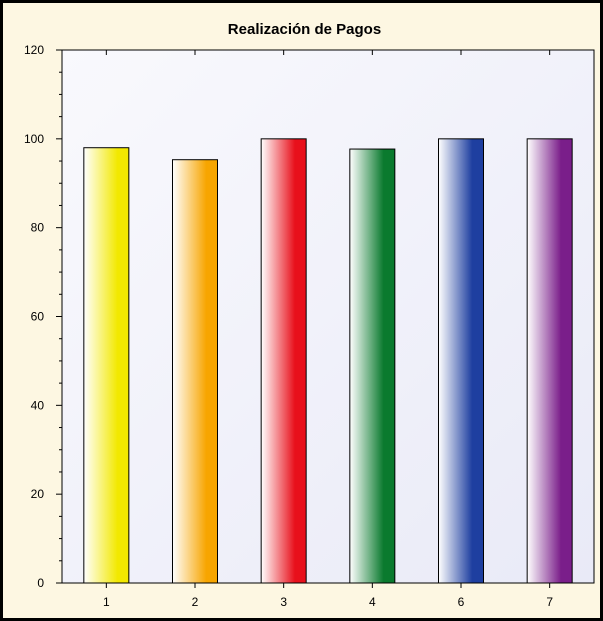  I want to click on y-tick-label: 120, so click(34, 50).